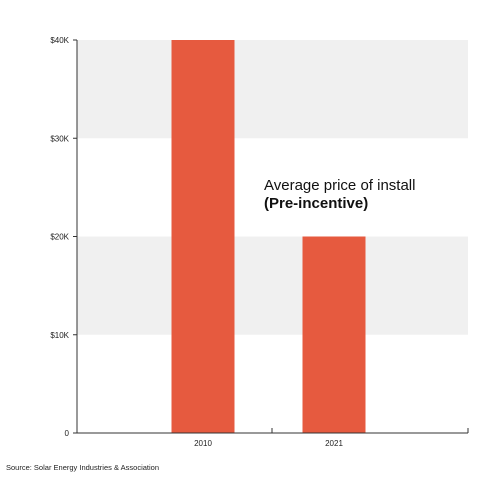  I want to click on x-tick-label: 2010, so click(203, 443).